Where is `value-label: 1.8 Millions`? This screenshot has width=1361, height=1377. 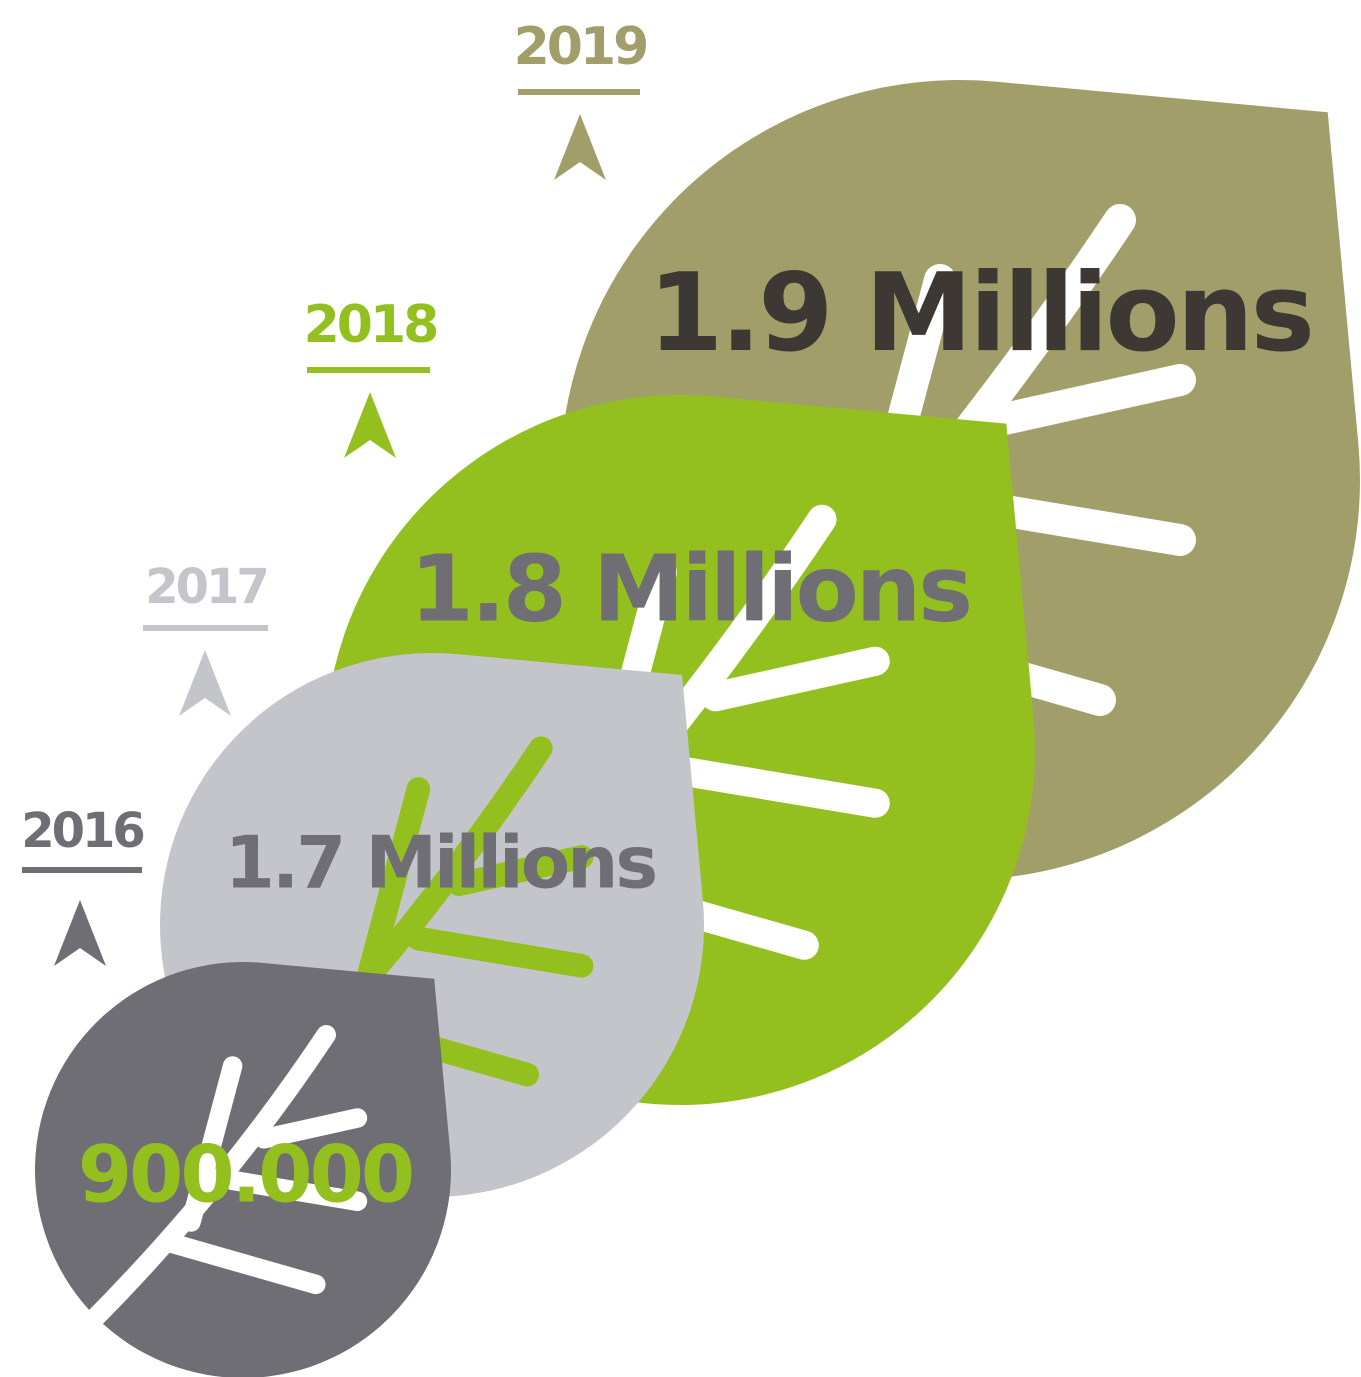
value-label: 1.8 Millions is located at coordinates (690, 588).